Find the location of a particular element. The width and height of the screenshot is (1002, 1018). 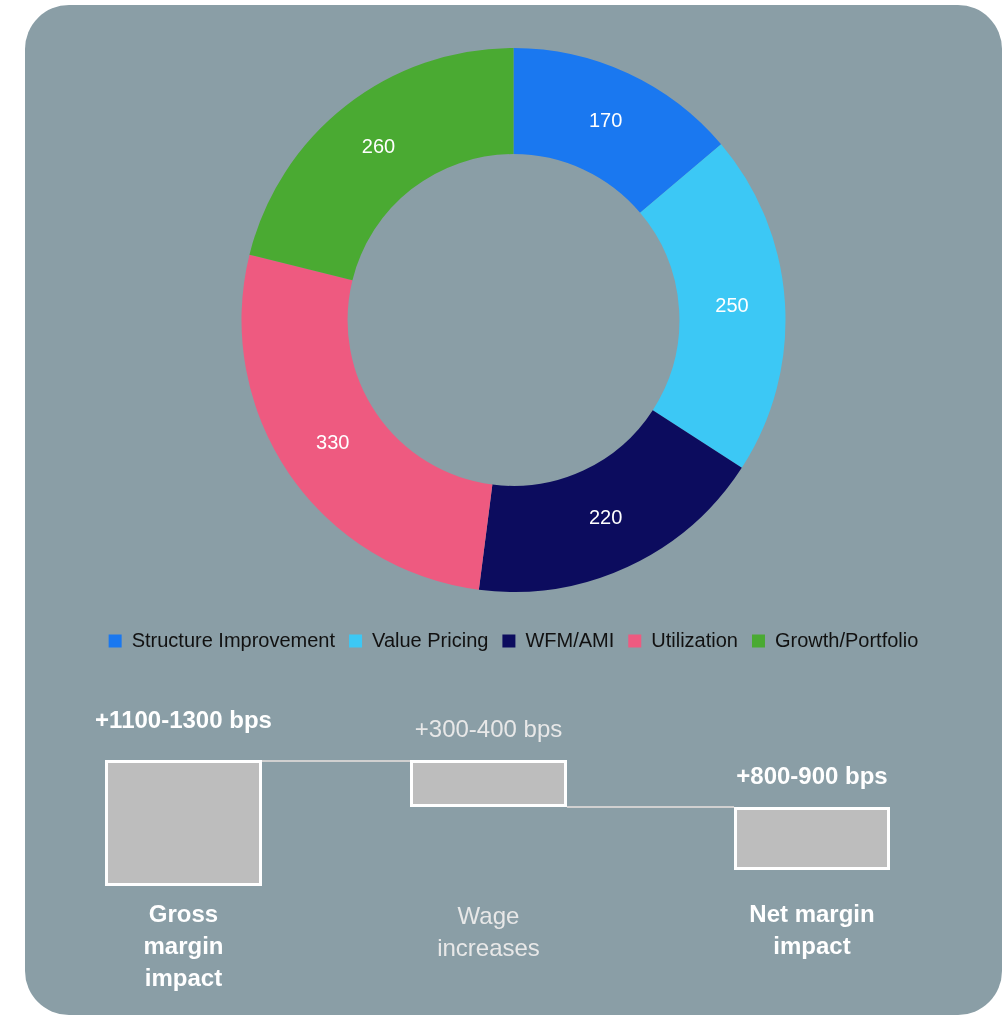

data-label: 220 is located at coordinates (605, 517).